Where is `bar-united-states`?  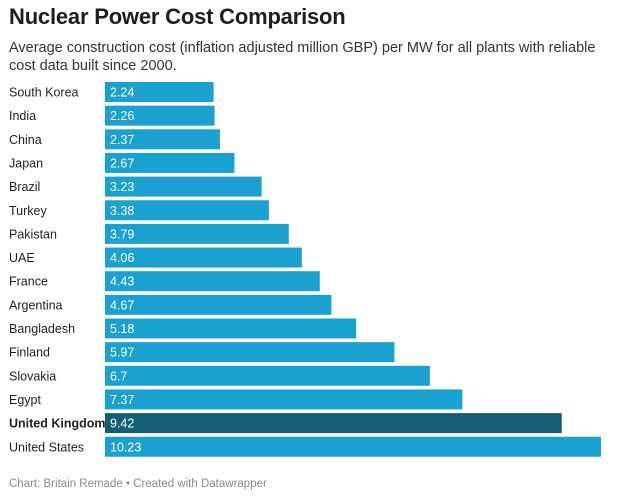 bar-united-states is located at coordinates (353, 446).